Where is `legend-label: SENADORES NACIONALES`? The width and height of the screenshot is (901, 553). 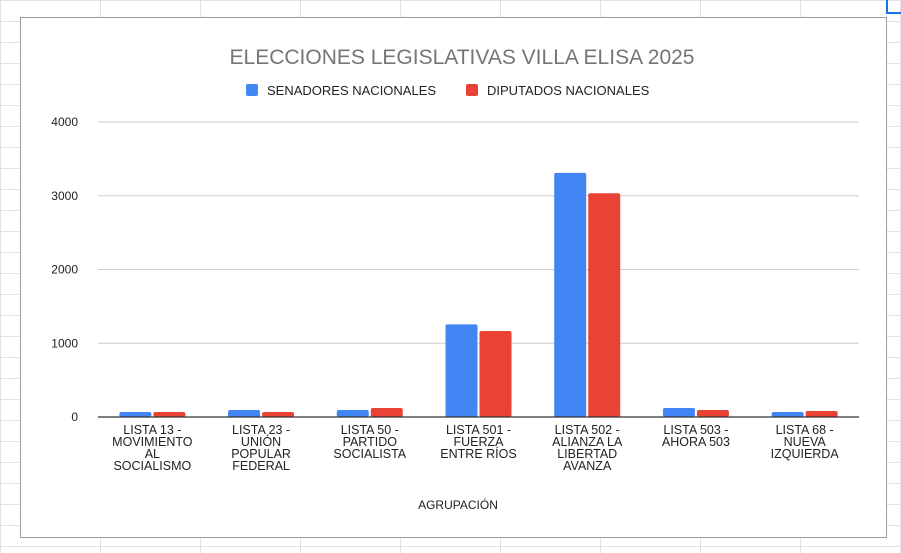
legend-label: SENADORES NACIONALES is located at coordinates (351, 90).